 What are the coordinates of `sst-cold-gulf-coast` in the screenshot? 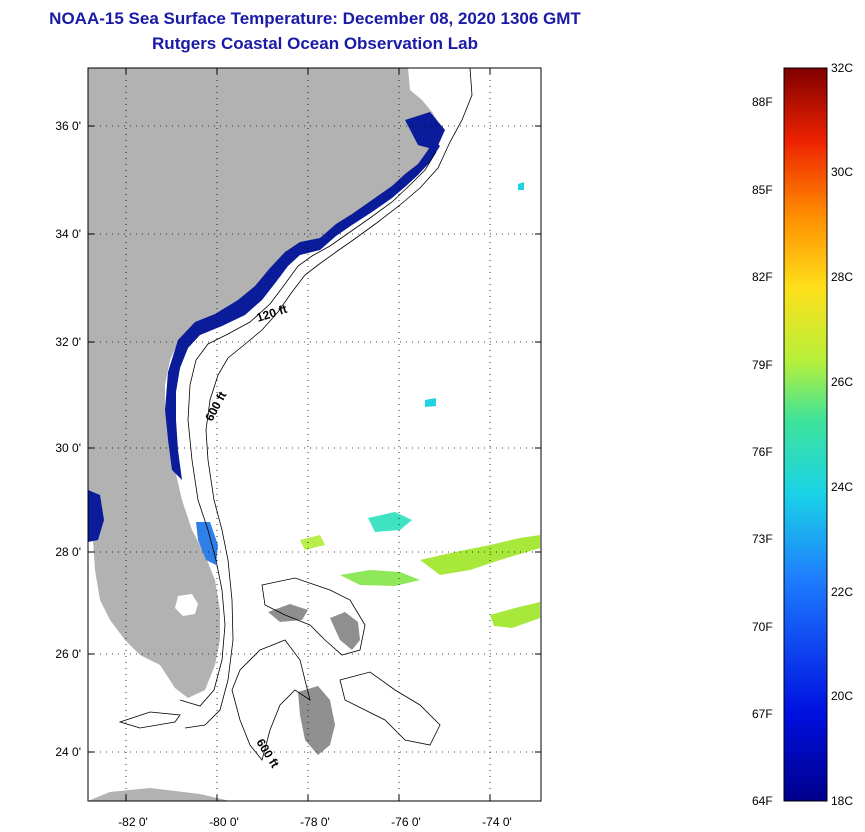 It's located at (96, 516).